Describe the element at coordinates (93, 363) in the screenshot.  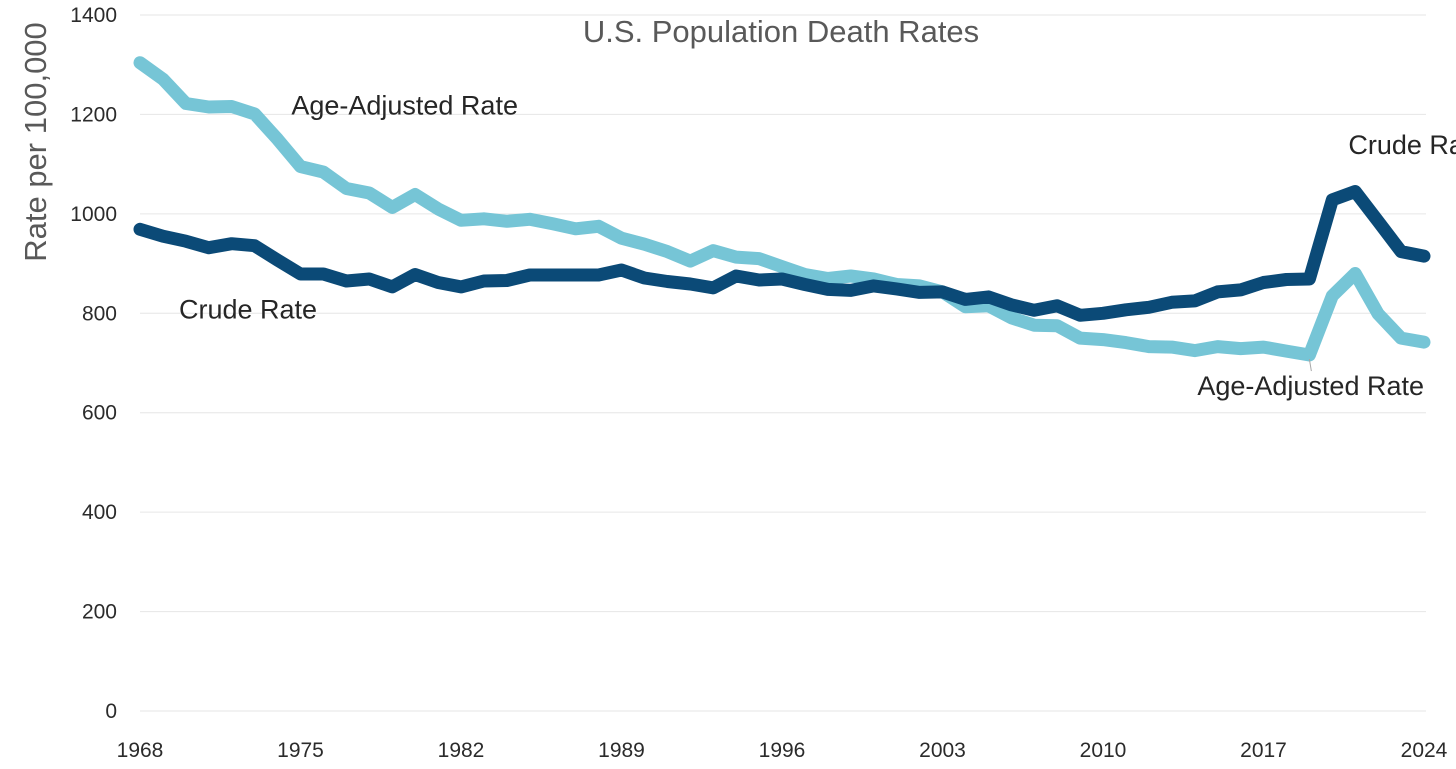
I see `y-axis-ticks: 0 200 400 600 800 1000 1200 1400` at that location.